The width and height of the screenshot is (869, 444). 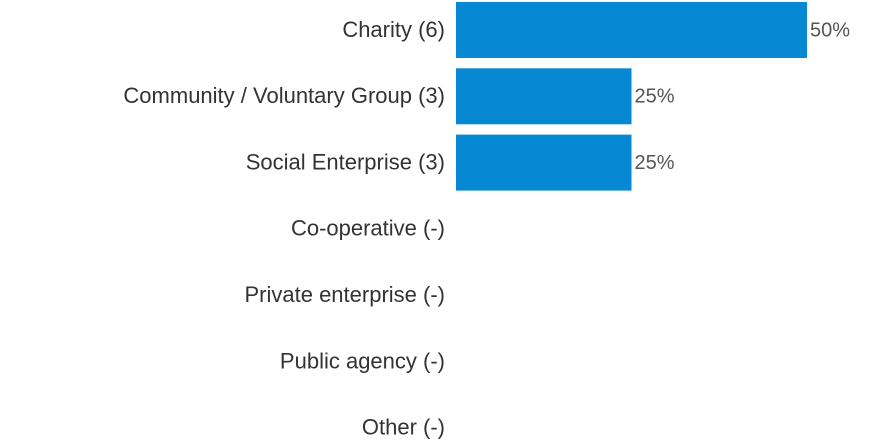 I want to click on category-label: Charity (6), so click(x=393, y=29).